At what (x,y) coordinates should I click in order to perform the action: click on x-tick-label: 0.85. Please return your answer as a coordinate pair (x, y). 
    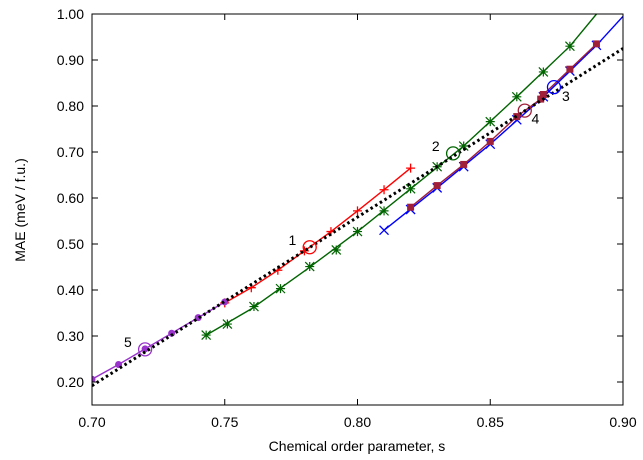
    Looking at the image, I should click on (490, 422).